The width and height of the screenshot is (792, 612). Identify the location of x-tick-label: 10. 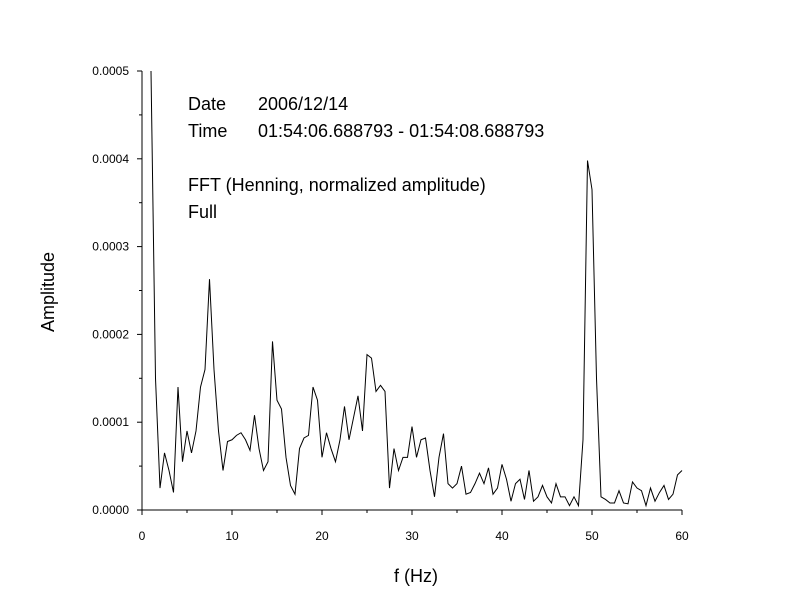
(232, 536).